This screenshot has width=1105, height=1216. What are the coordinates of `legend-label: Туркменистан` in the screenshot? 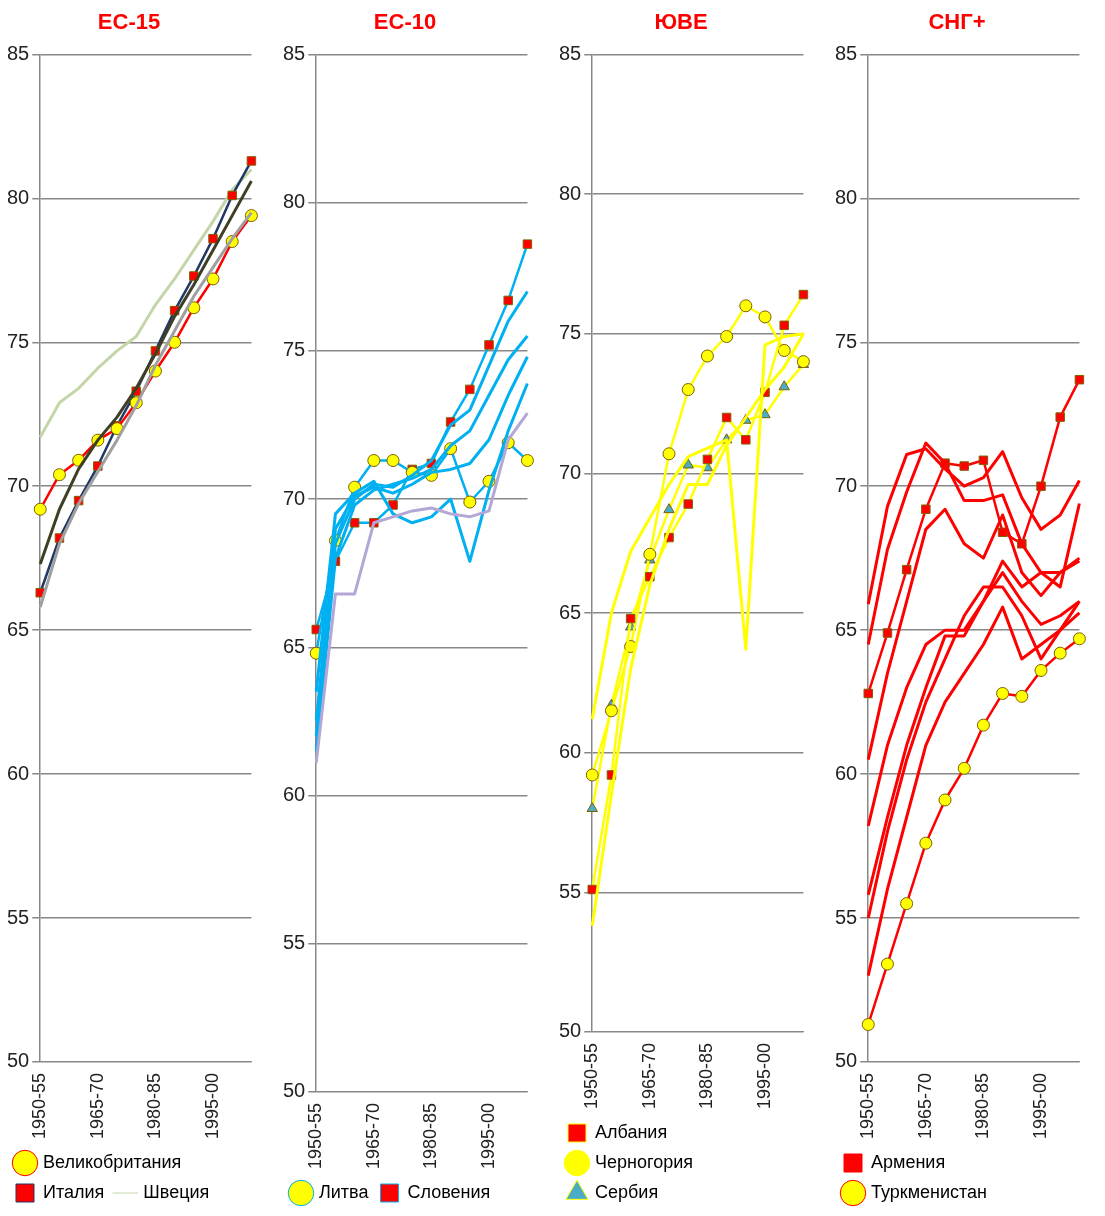 It's located at (929, 1191).